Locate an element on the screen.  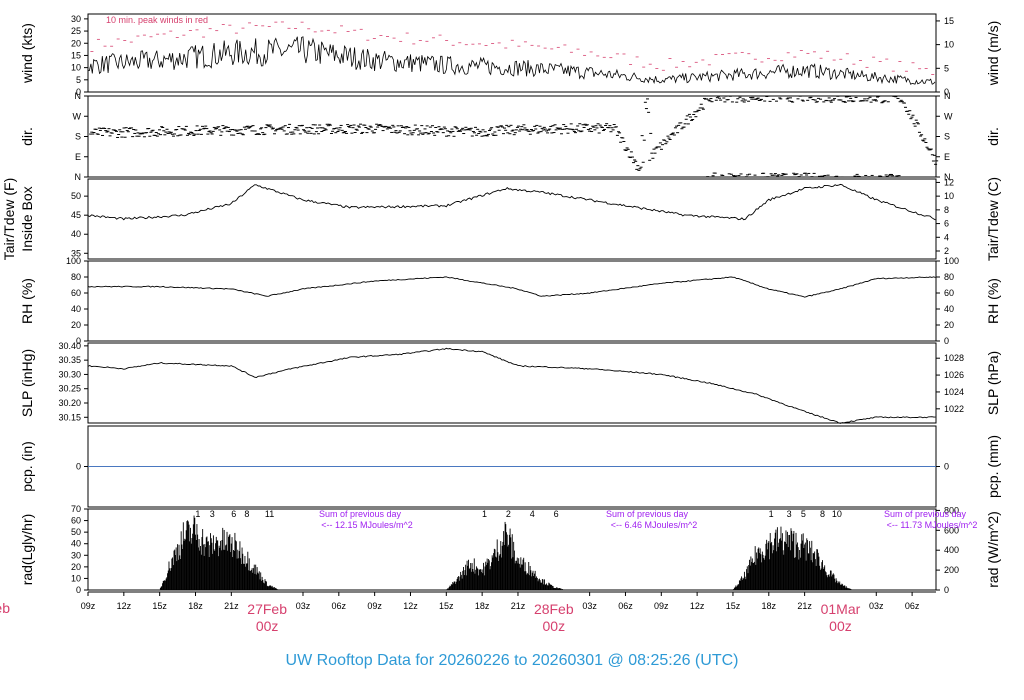
y-tick-label-right: 40 is located at coordinates (949, 309).